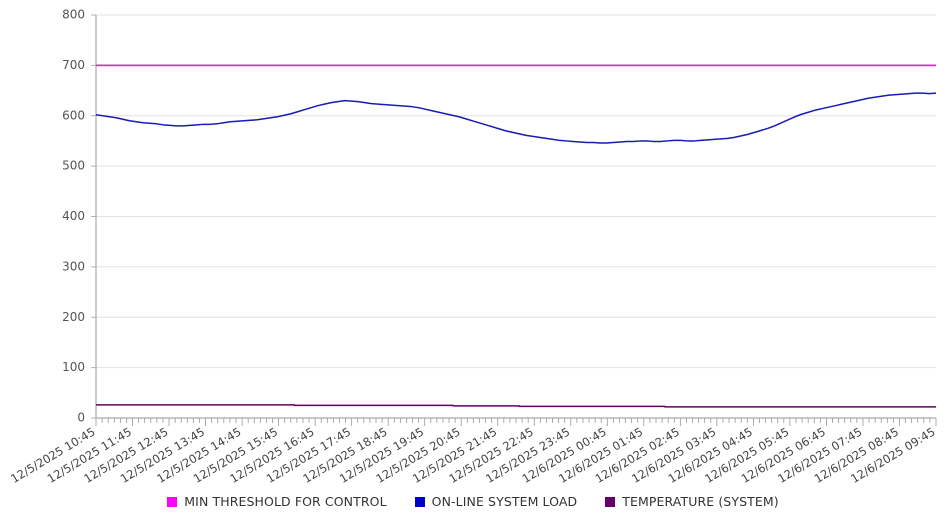  I want to click on y-axis-label: 600, so click(73, 115).